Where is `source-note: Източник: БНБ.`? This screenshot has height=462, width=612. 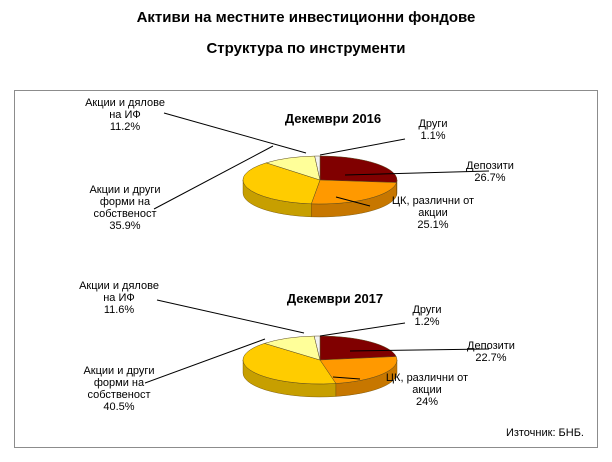 source-note: Източник: БНБ. is located at coordinates (544, 433).